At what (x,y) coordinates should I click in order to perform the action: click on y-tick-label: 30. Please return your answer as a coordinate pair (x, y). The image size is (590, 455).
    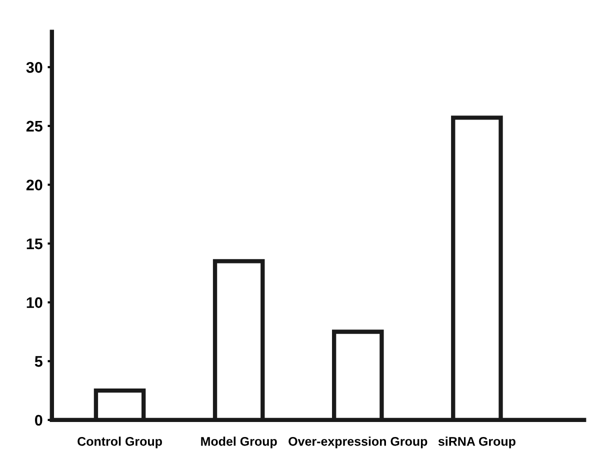
    Looking at the image, I should click on (34, 67).